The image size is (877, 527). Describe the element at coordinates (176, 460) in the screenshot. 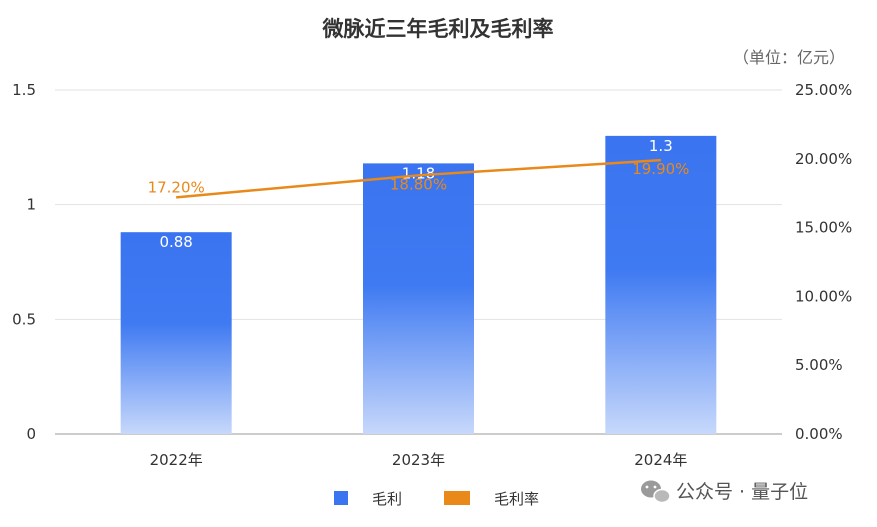

I see `category-label: 2022年` at that location.